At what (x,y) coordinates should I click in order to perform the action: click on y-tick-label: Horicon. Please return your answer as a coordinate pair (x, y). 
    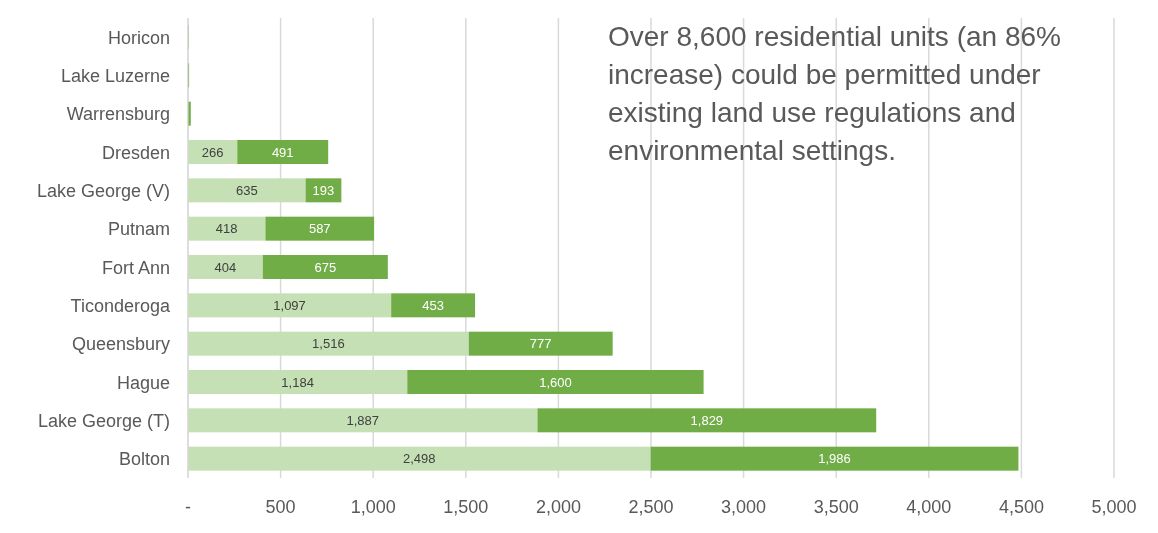
    Looking at the image, I should click on (138, 37).